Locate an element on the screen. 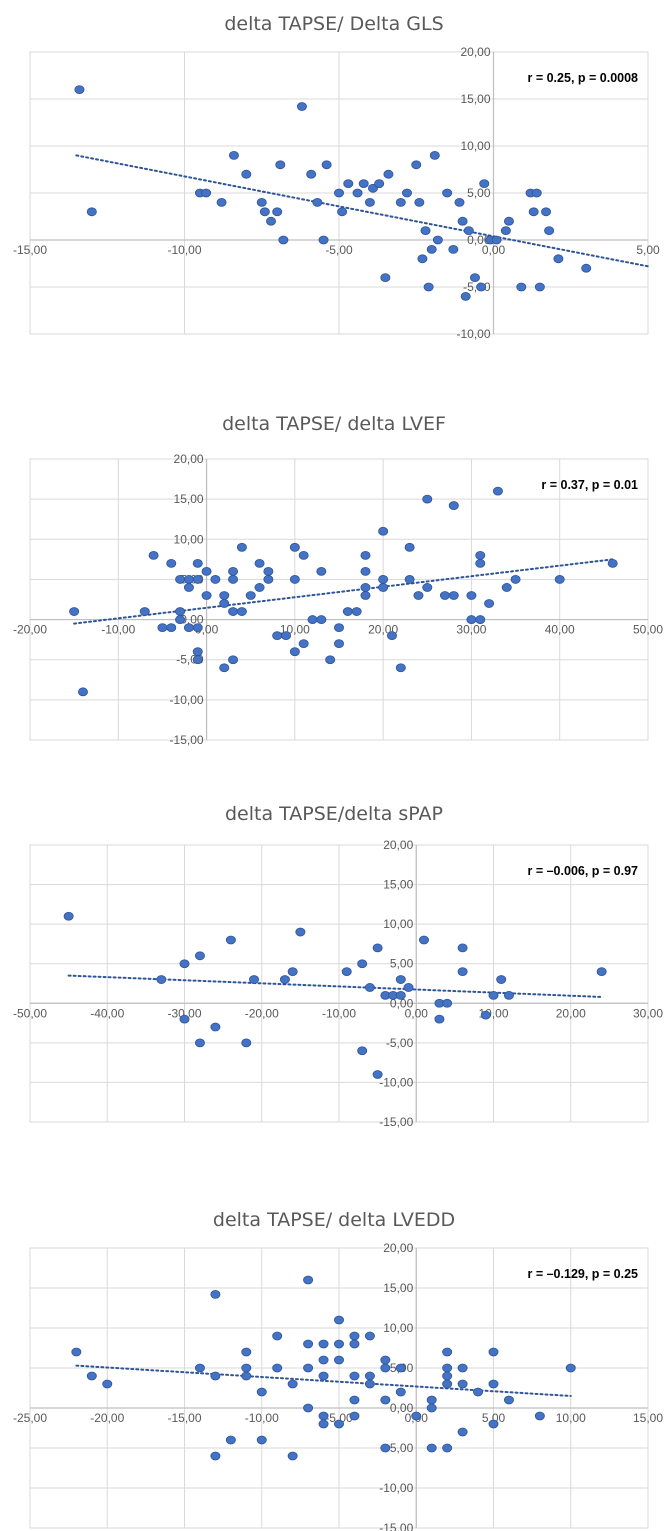  x-tick-label: 50,00 is located at coordinates (648, 630).